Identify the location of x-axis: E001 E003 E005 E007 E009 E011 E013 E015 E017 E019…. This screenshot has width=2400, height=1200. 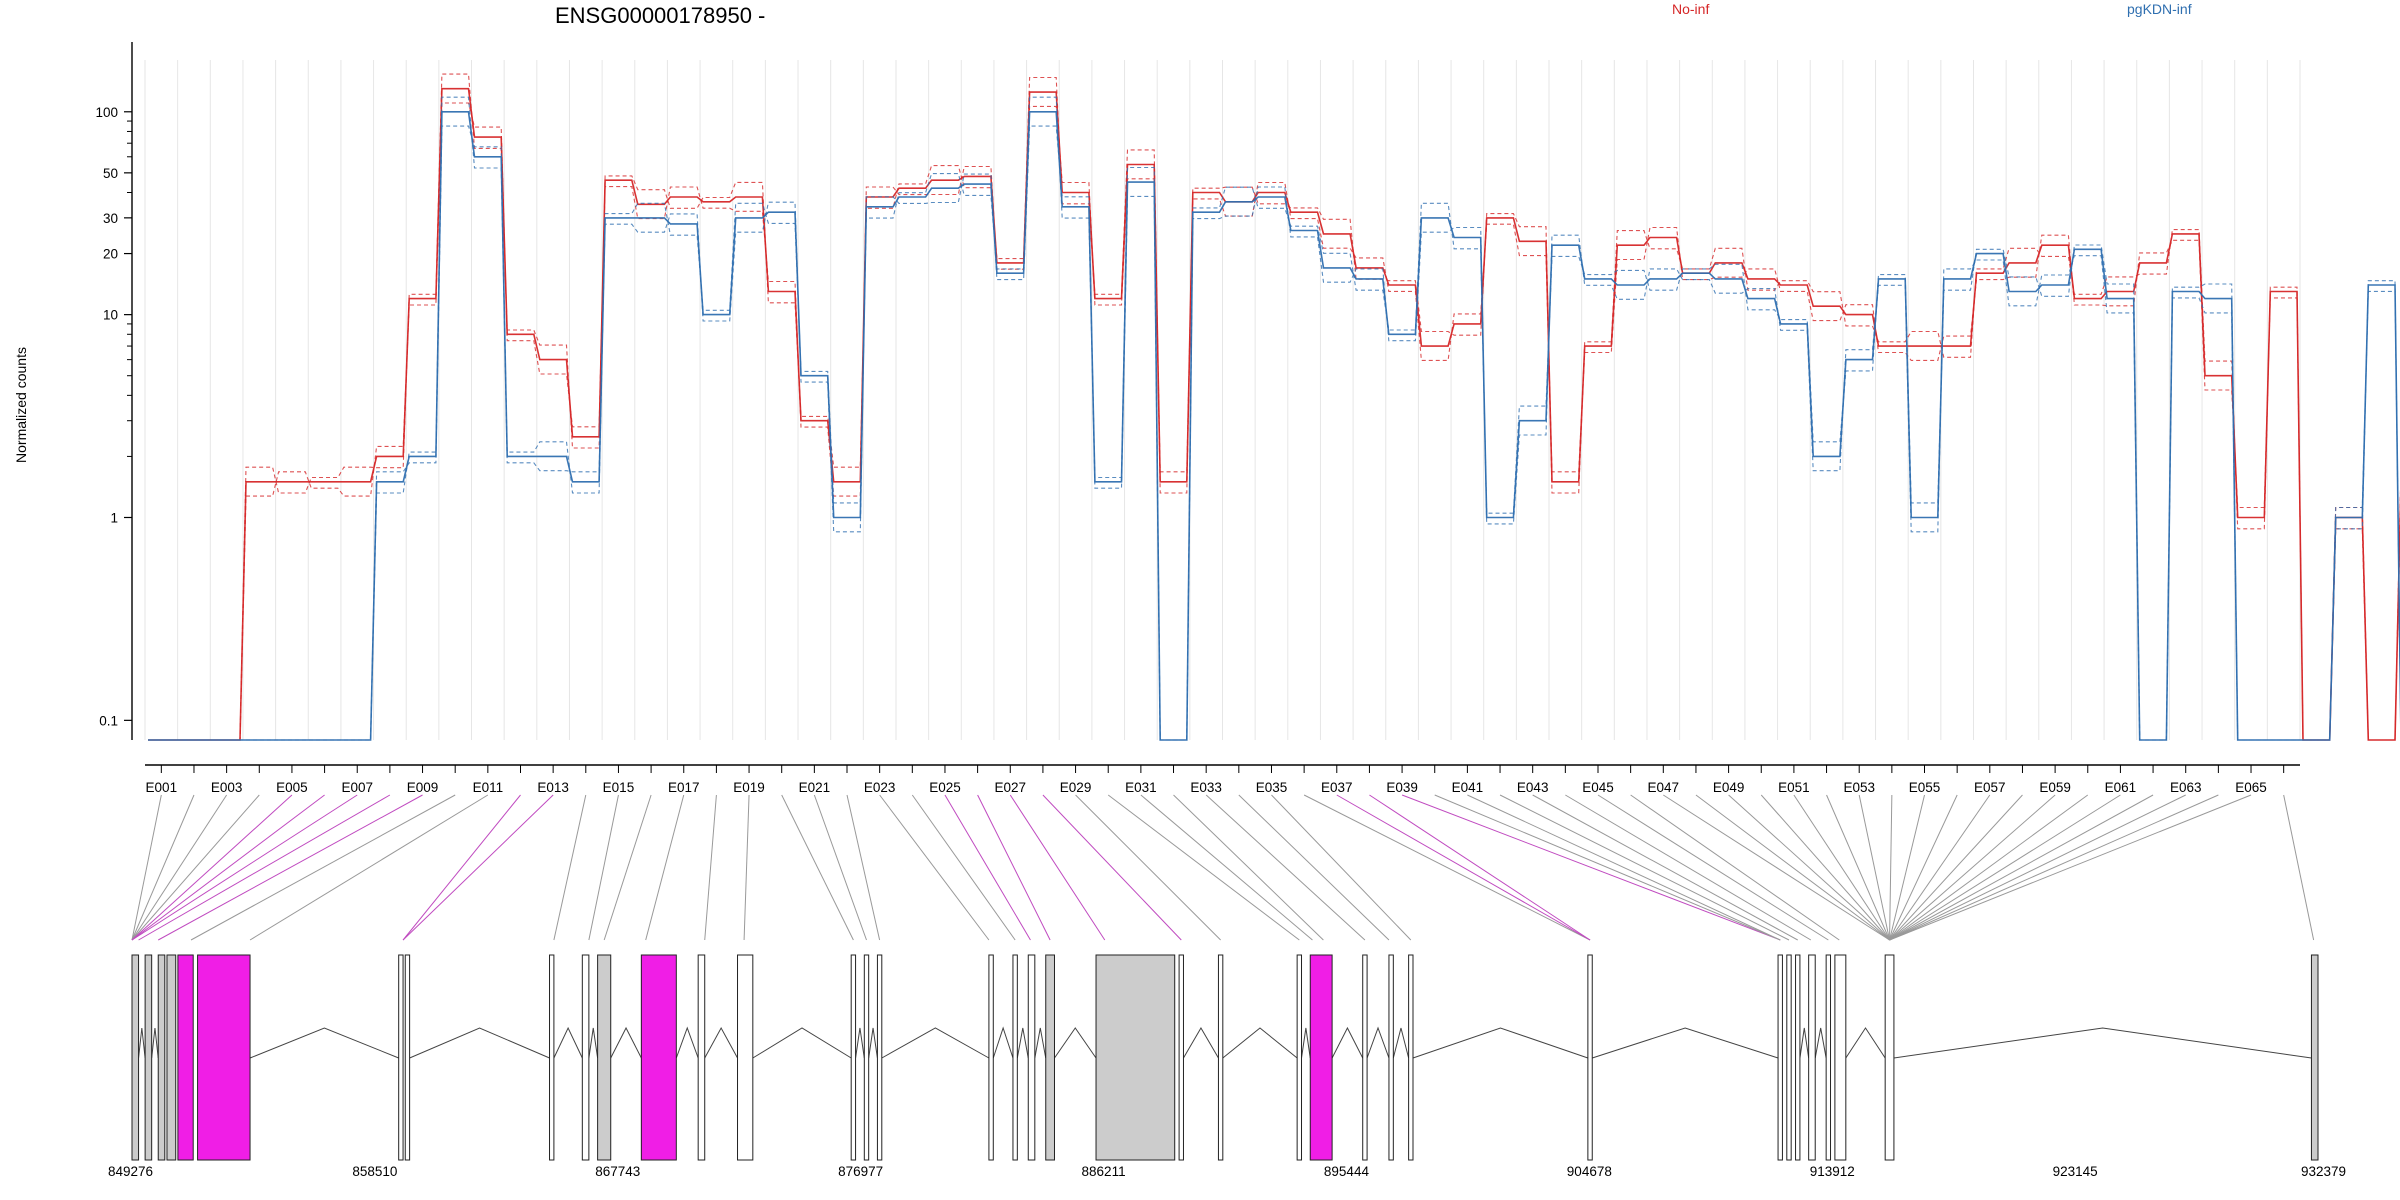
(1222, 779).